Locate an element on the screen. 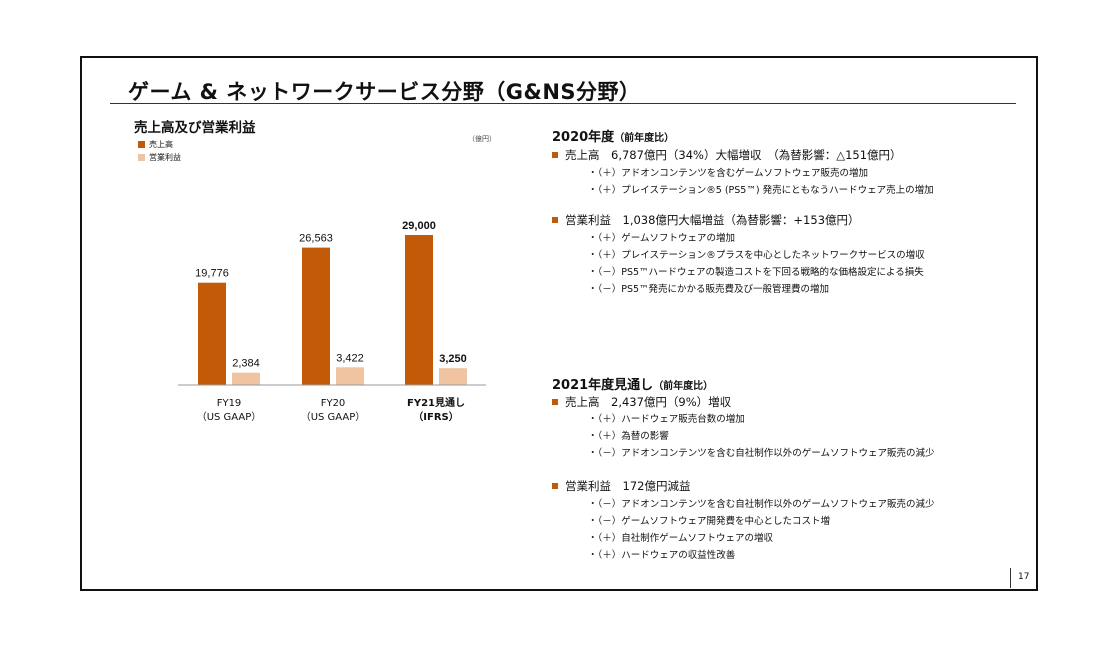 The image size is (1114, 668). fy2021-sales-item: ・（＋）為替の影響 is located at coordinates (628, 436).